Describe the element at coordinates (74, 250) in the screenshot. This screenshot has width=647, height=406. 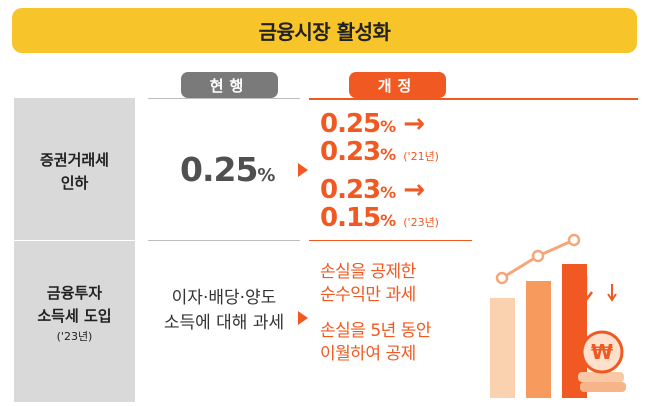
I see `row-label-column` at that location.